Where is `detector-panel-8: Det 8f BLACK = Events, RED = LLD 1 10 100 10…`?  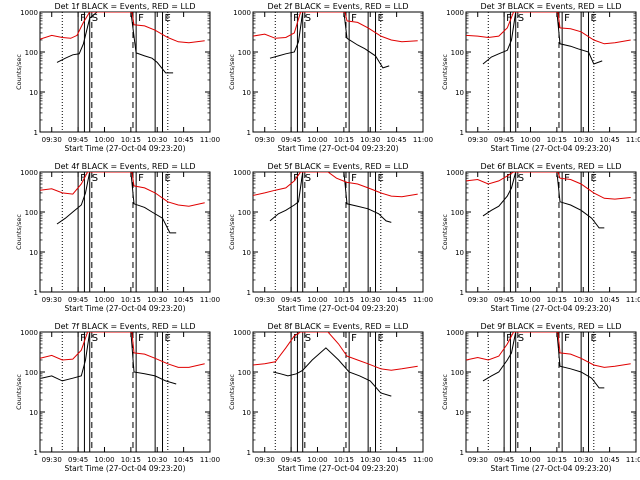 detector-panel-8: Det 8f BLACK = Events, RED = LLD 1 10 100 10… is located at coordinates (330, 397).